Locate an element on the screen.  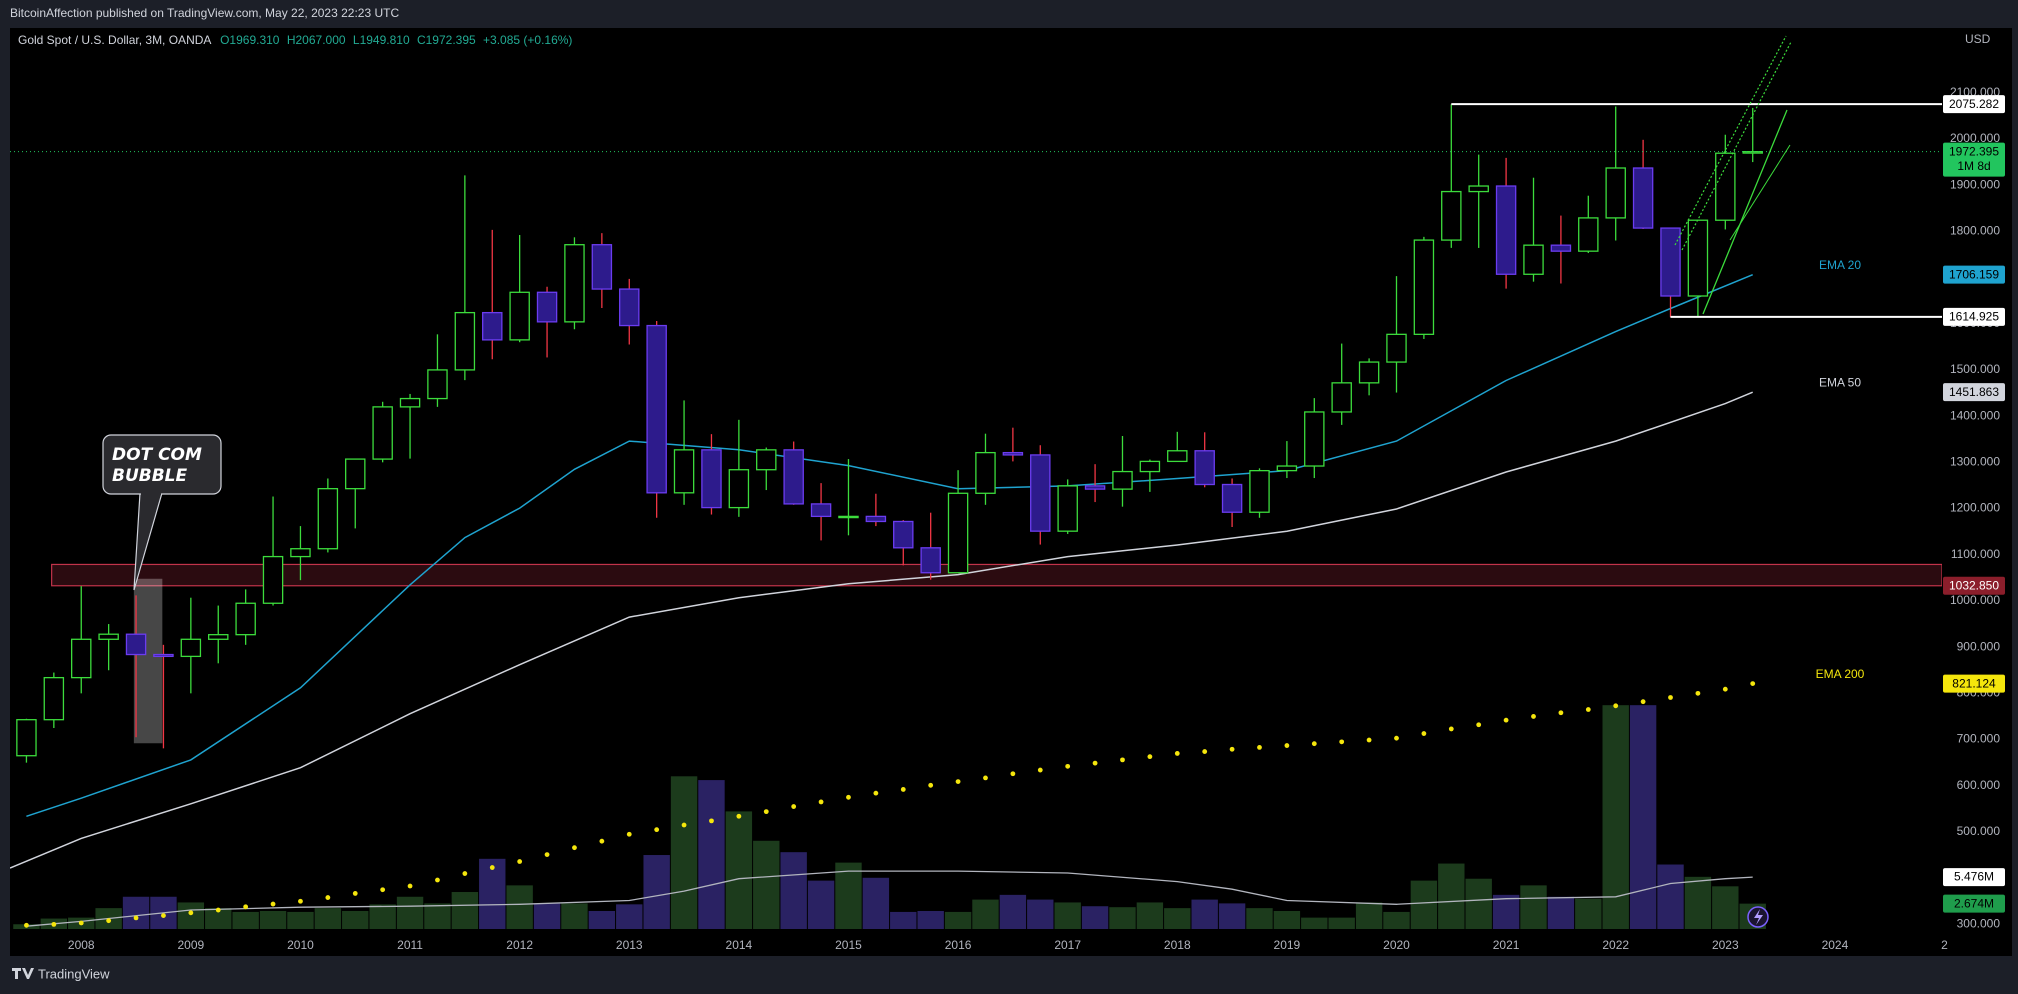
x-tick-label: 2022 is located at coordinates (1615, 945).